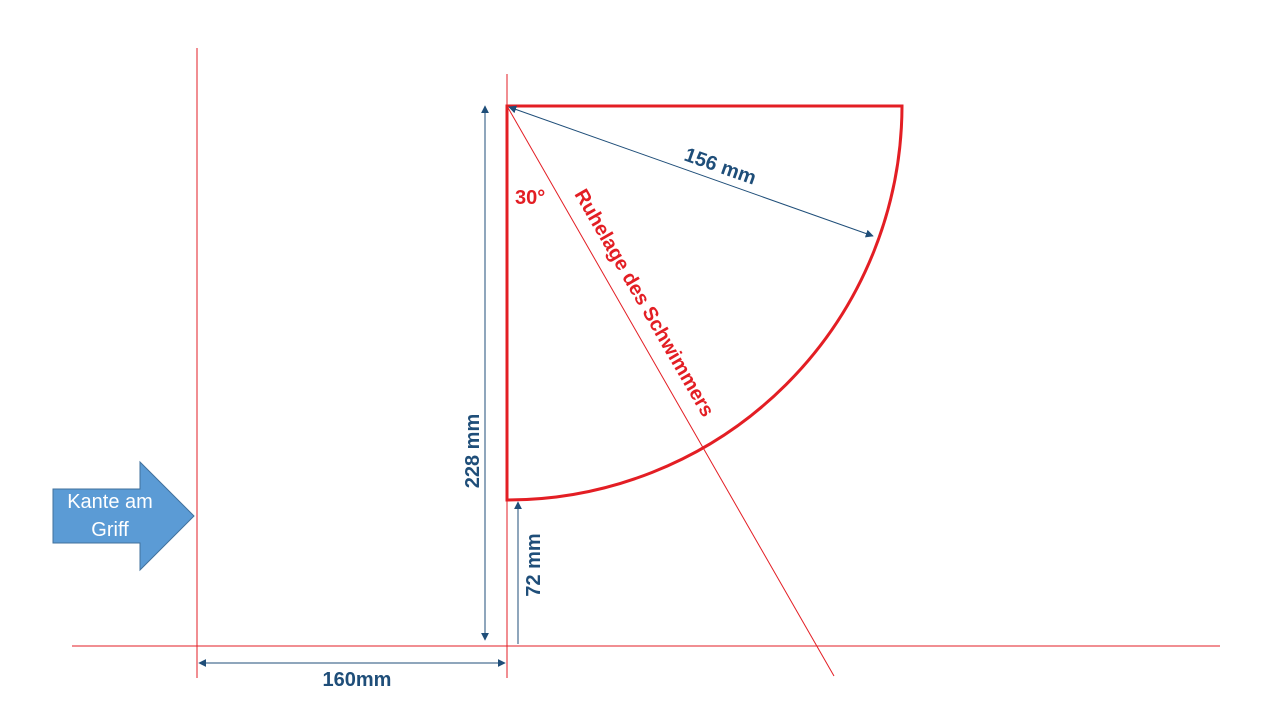 The width and height of the screenshot is (1280, 720). What do you see at coordinates (644, 303) in the screenshot?
I see `rest-position-label: Ruhelage des Schwimmers` at bounding box center [644, 303].